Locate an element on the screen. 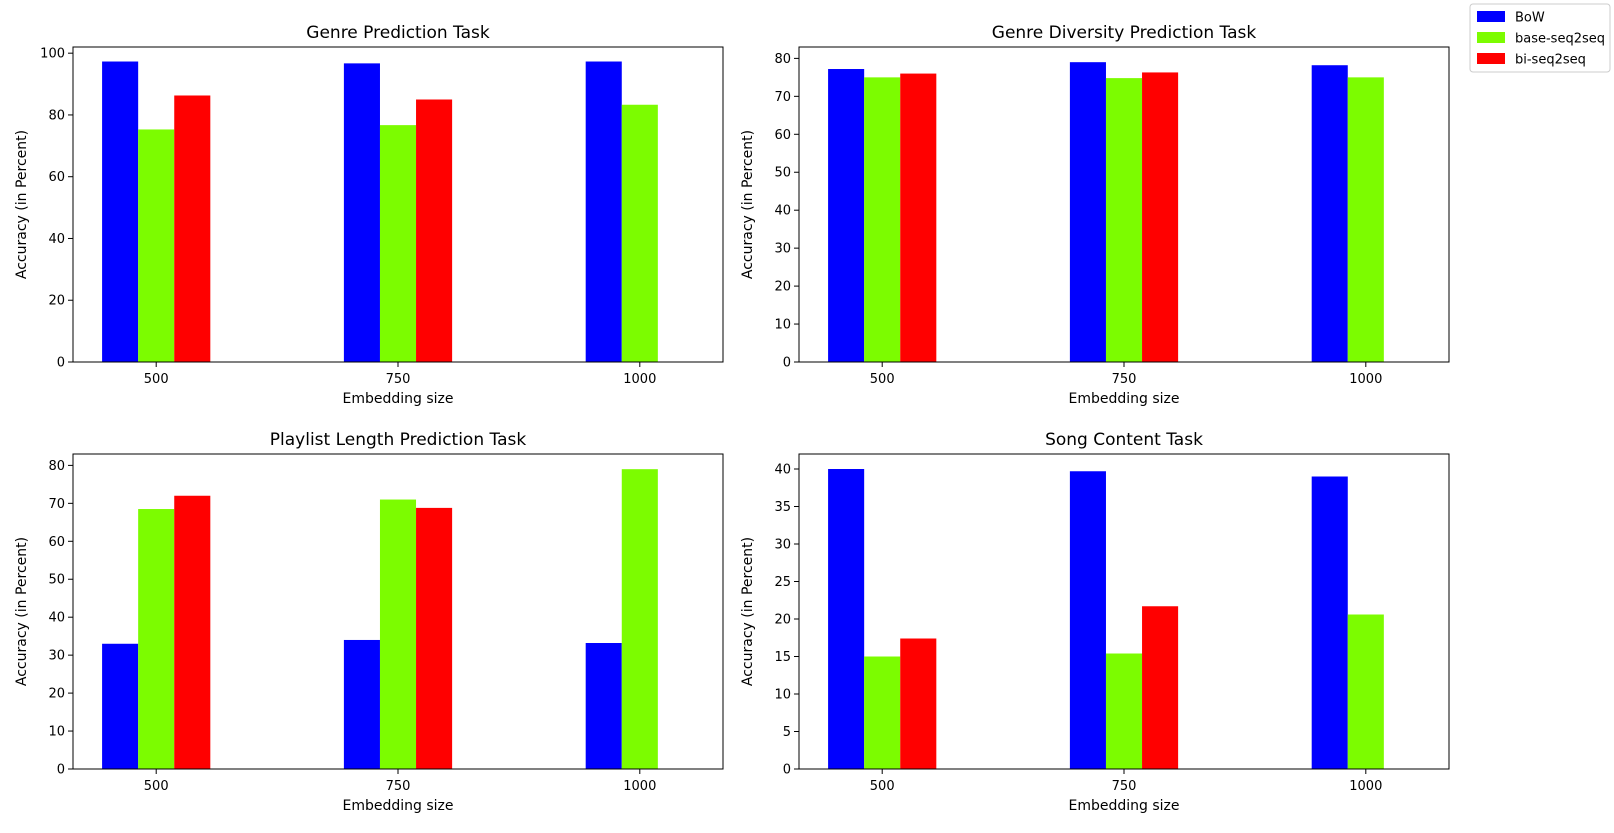  legend-swatch-bi-seq2seq is located at coordinates (1491, 58).